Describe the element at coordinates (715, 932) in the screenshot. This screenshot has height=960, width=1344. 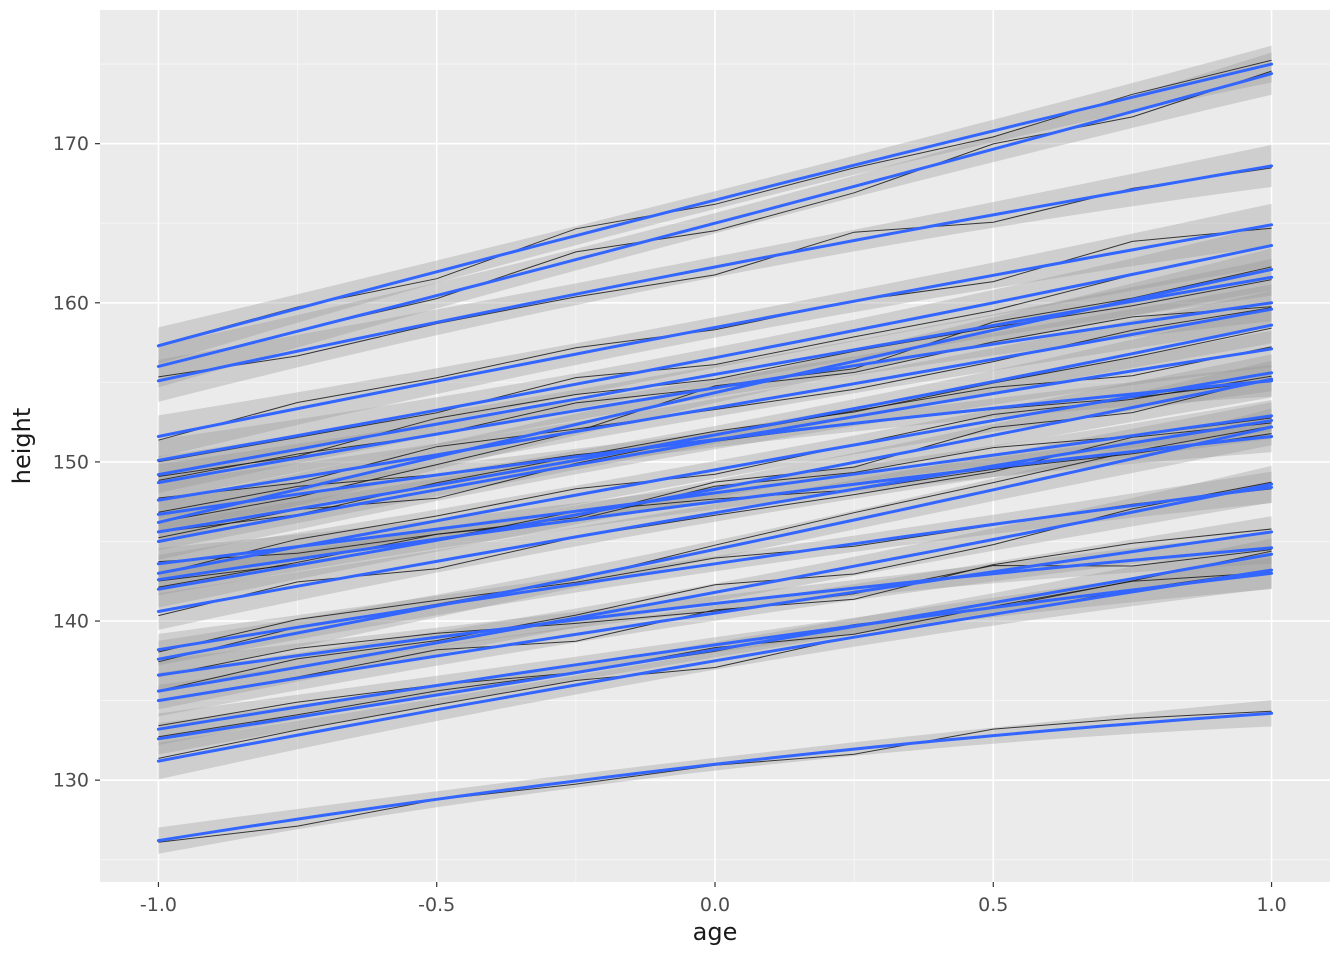
I see `x-axis-title: age` at that location.